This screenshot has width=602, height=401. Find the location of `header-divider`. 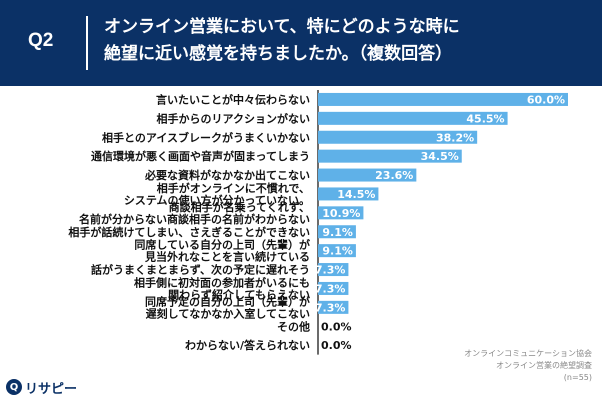

header-divider is located at coordinates (87, 43).